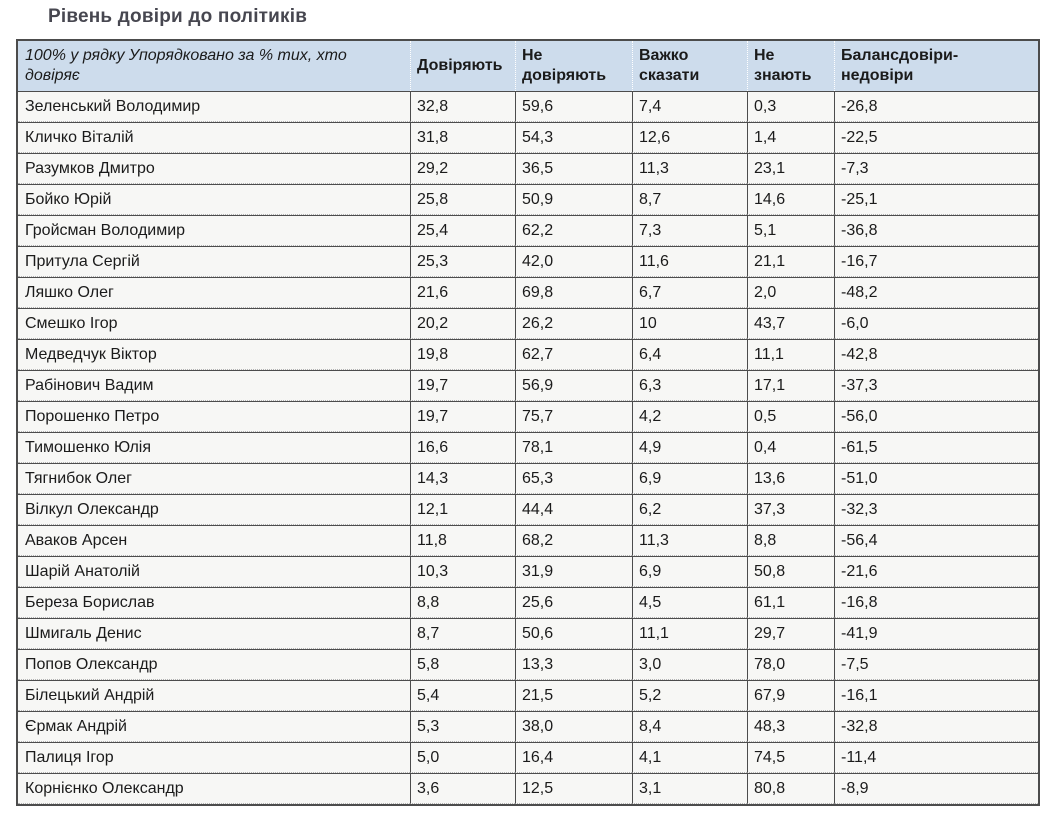  What do you see at coordinates (214, 106) in the screenshot?
I see `politician-name-cell: Зеленський Володимир` at bounding box center [214, 106].